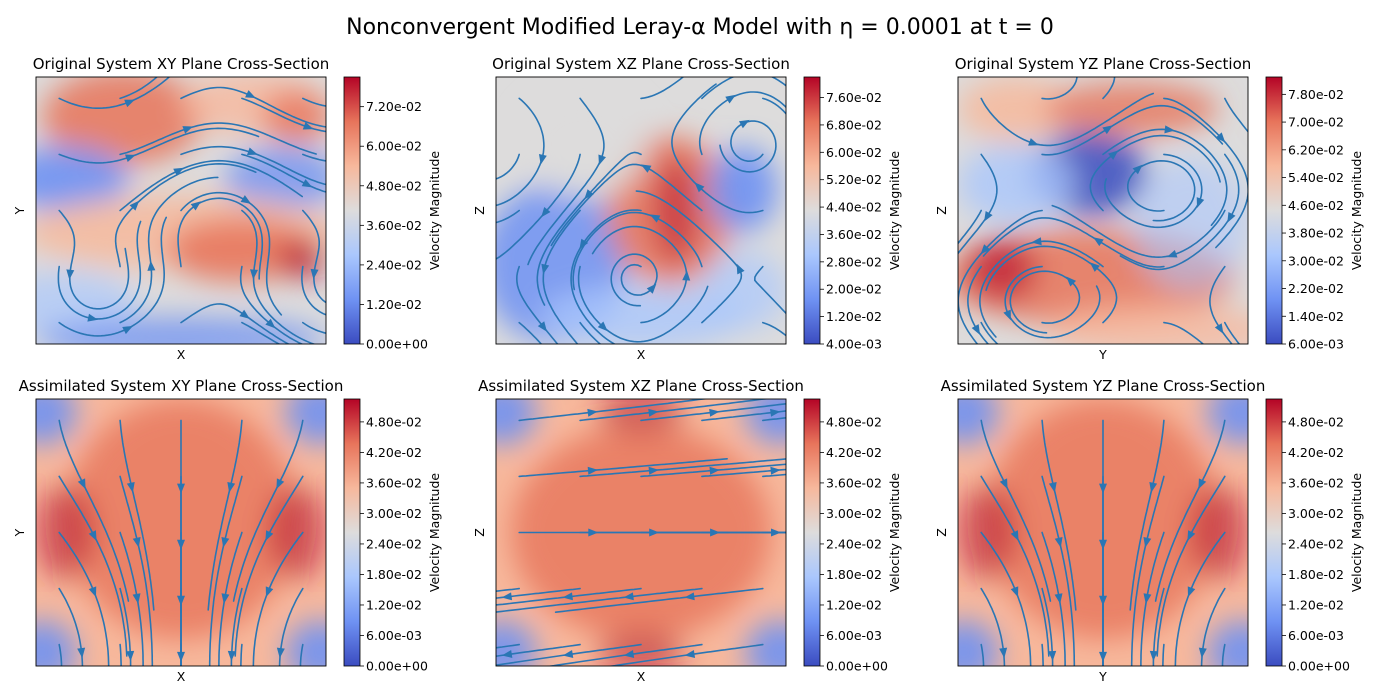 The height and width of the screenshot is (700, 1400). I want to click on colorbar-tick-label: 4.00e-03, so click(854, 344).